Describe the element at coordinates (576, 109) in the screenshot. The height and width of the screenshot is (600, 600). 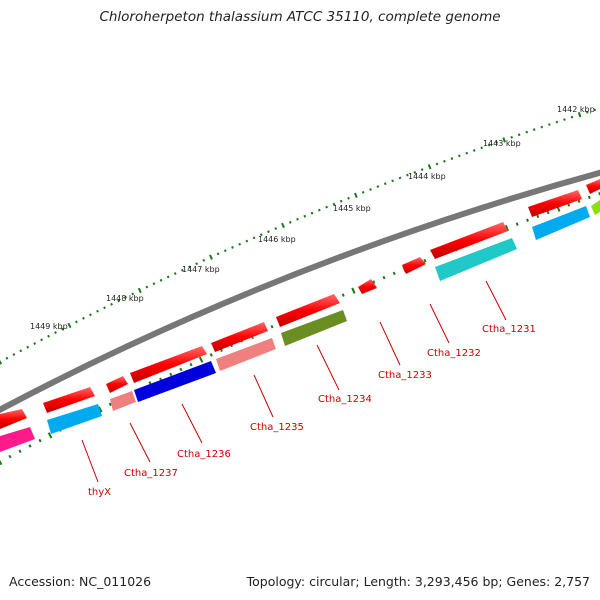
I see `kbp-label-1442: 1442 kbp` at that location.